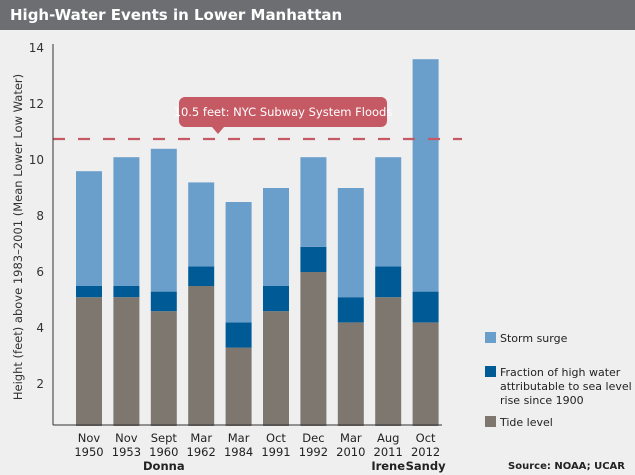 This screenshot has width=635, height=475. I want to click on threshold-label: 10.5 feet: NYC Subway System Floods, so click(283, 112).